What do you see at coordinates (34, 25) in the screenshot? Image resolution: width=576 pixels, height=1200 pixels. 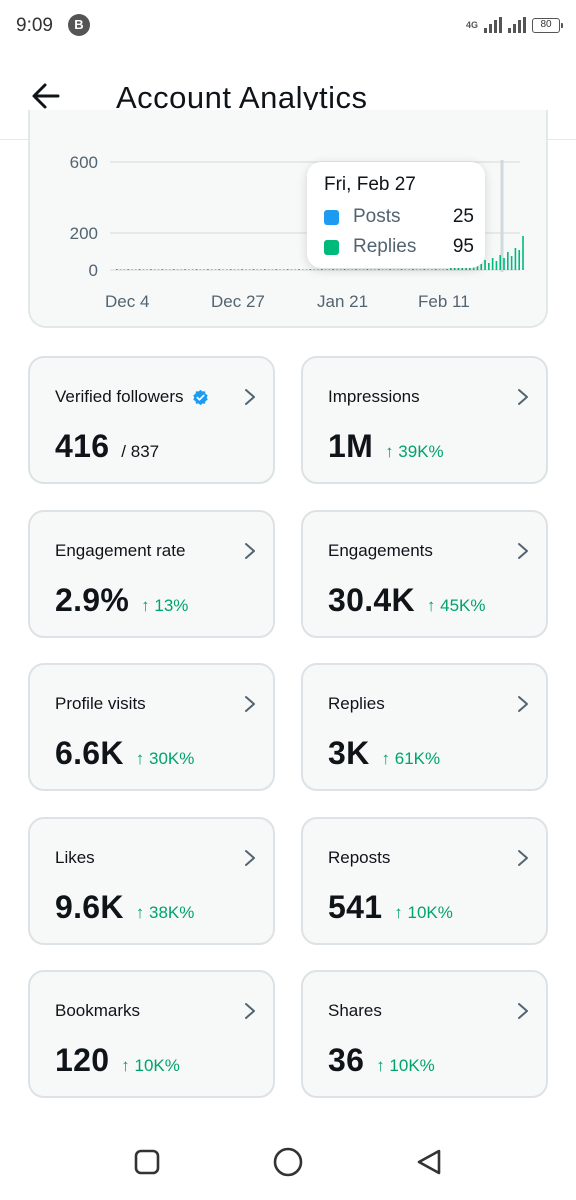 I see `status-time: 9:09` at bounding box center [34, 25].